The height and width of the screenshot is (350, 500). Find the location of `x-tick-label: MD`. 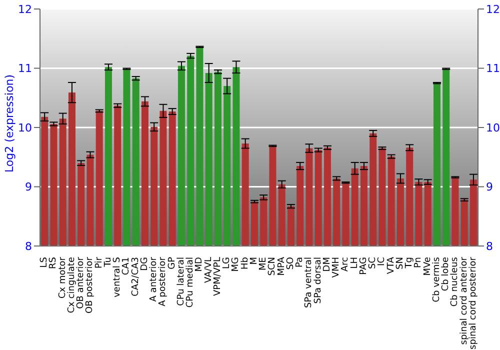

x-tick-label: MD is located at coordinates (199, 264).